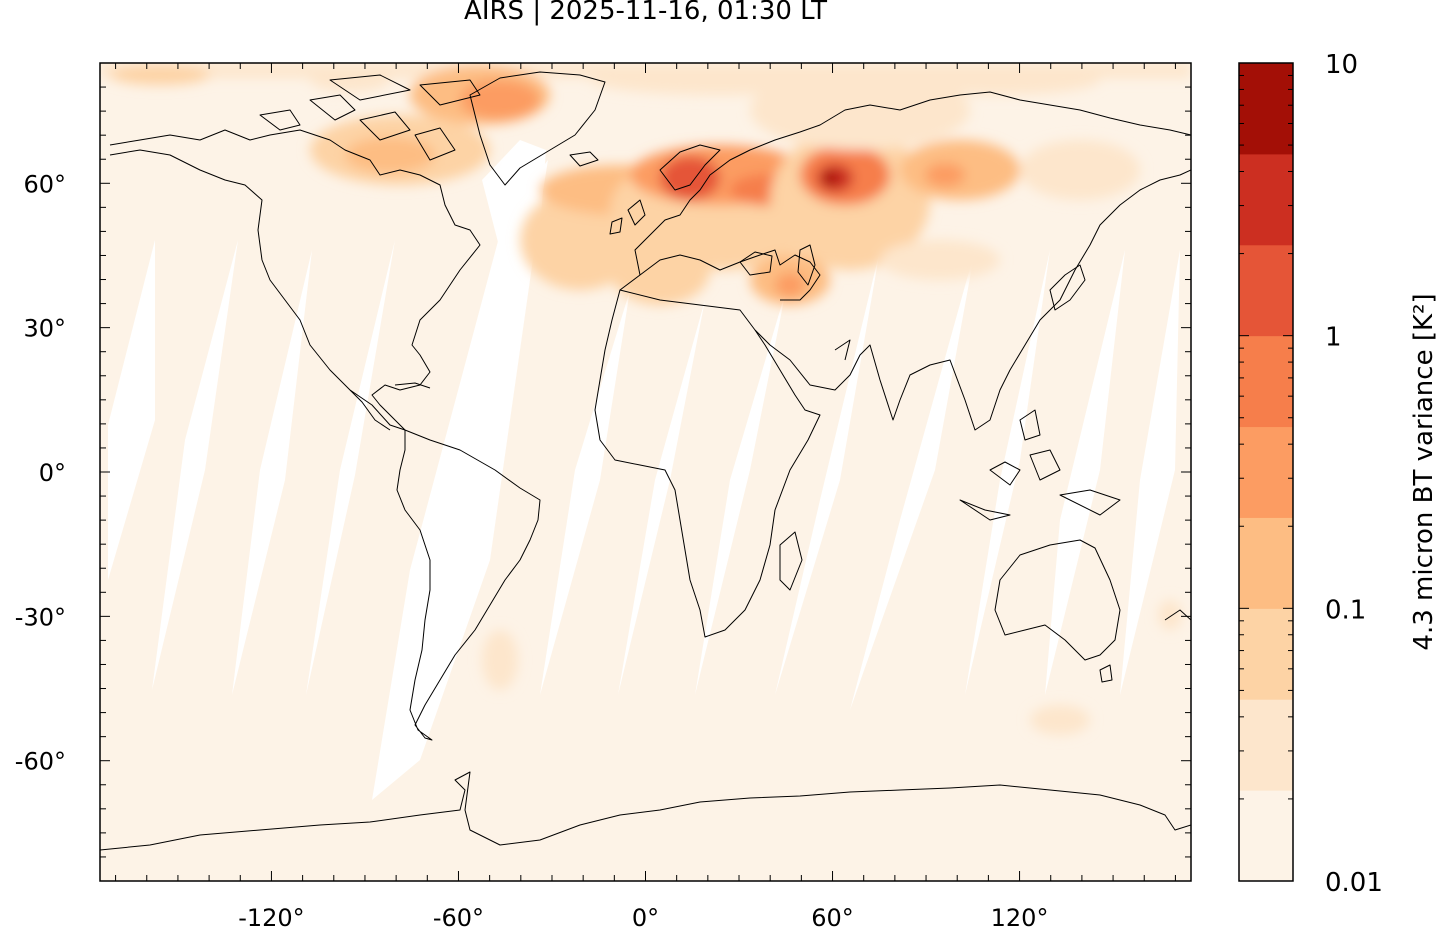 The width and height of the screenshot is (1442, 930). What do you see at coordinates (1333, 338) in the screenshot?
I see `colorbar-tick-label: 1` at bounding box center [1333, 338].